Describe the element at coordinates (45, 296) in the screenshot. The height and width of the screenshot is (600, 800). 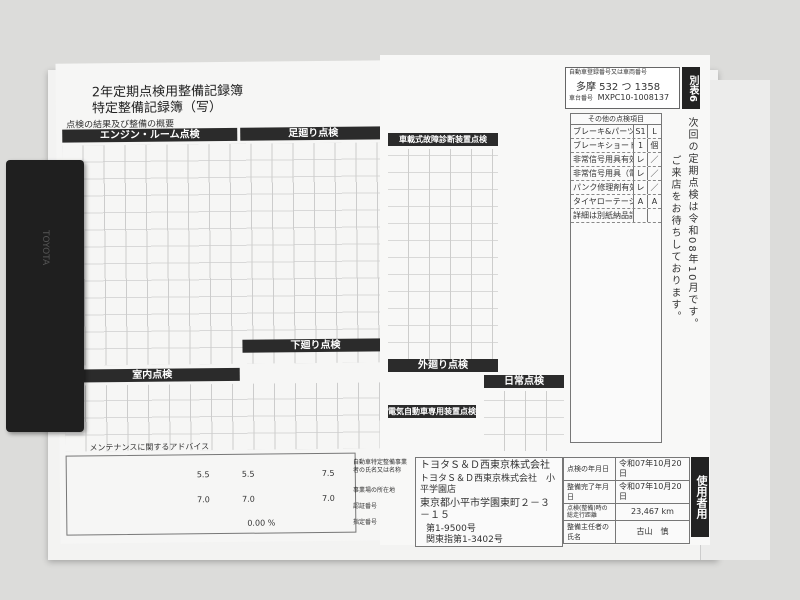
I see `black-clip` at that location.